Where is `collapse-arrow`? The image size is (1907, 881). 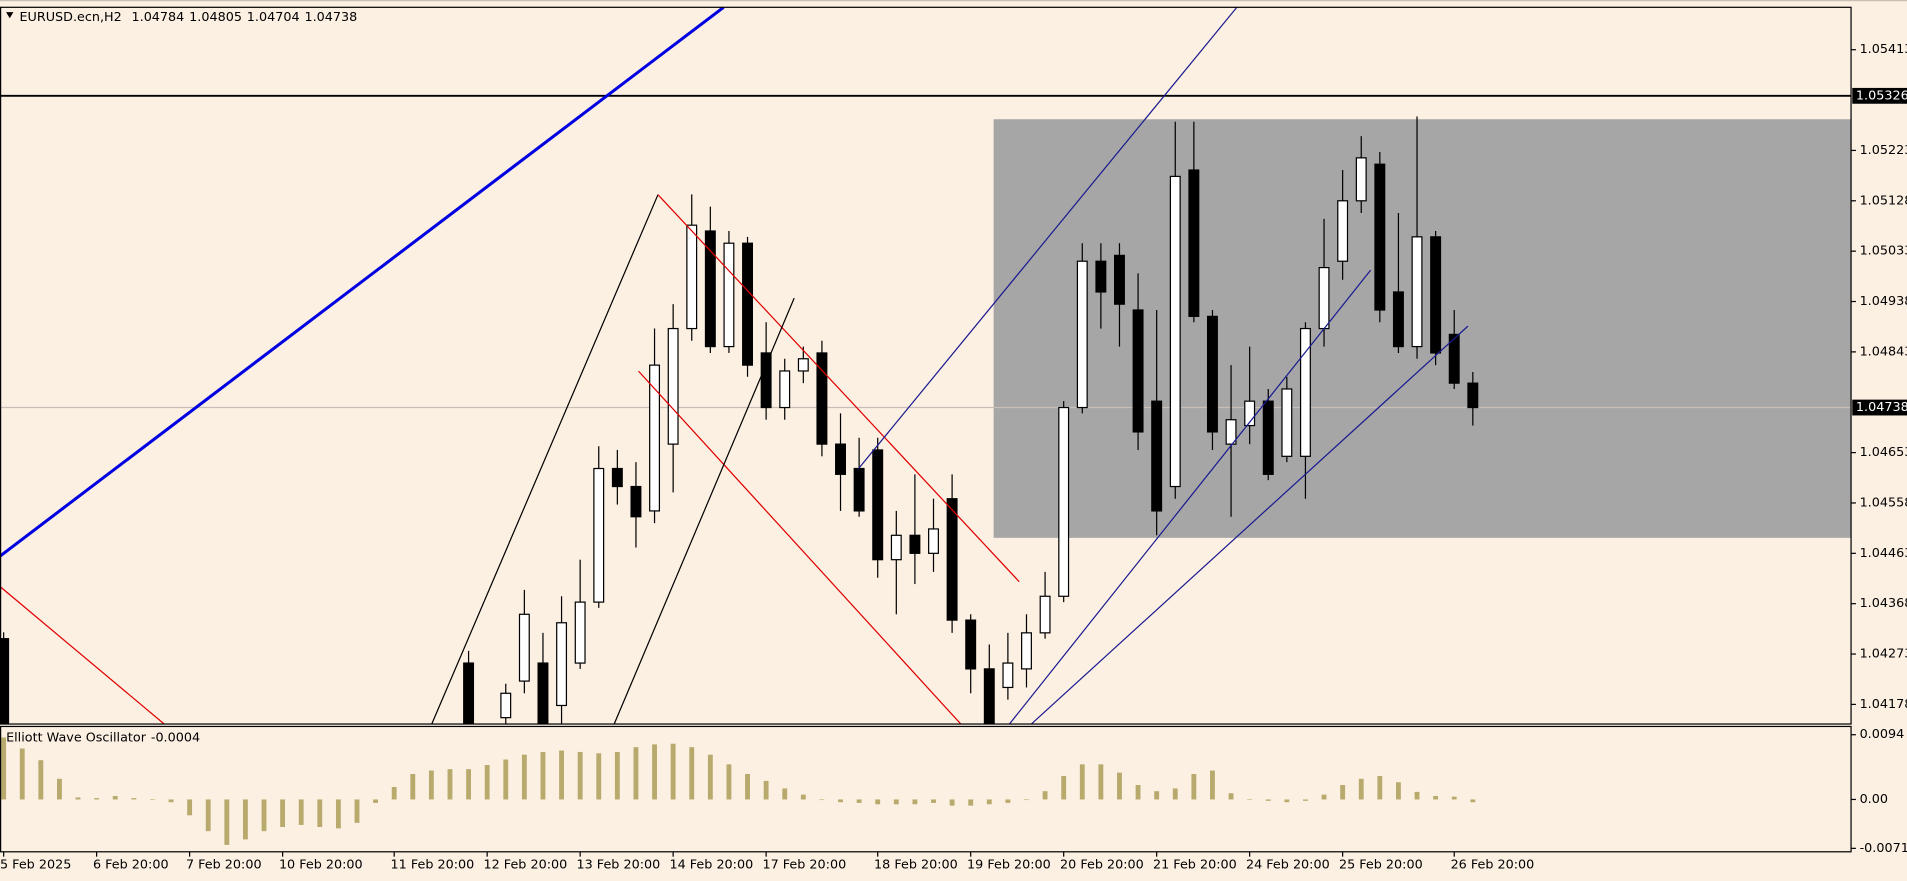 collapse-arrow is located at coordinates (10, 15).